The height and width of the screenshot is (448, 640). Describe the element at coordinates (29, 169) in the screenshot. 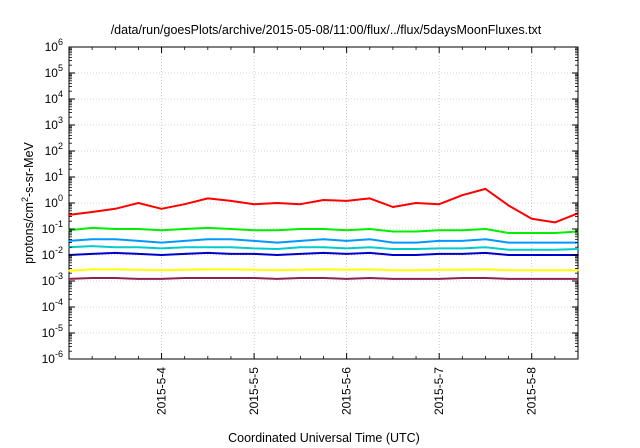

I see `y-axis-label-part-2: -s-sr-MeV` at that location.